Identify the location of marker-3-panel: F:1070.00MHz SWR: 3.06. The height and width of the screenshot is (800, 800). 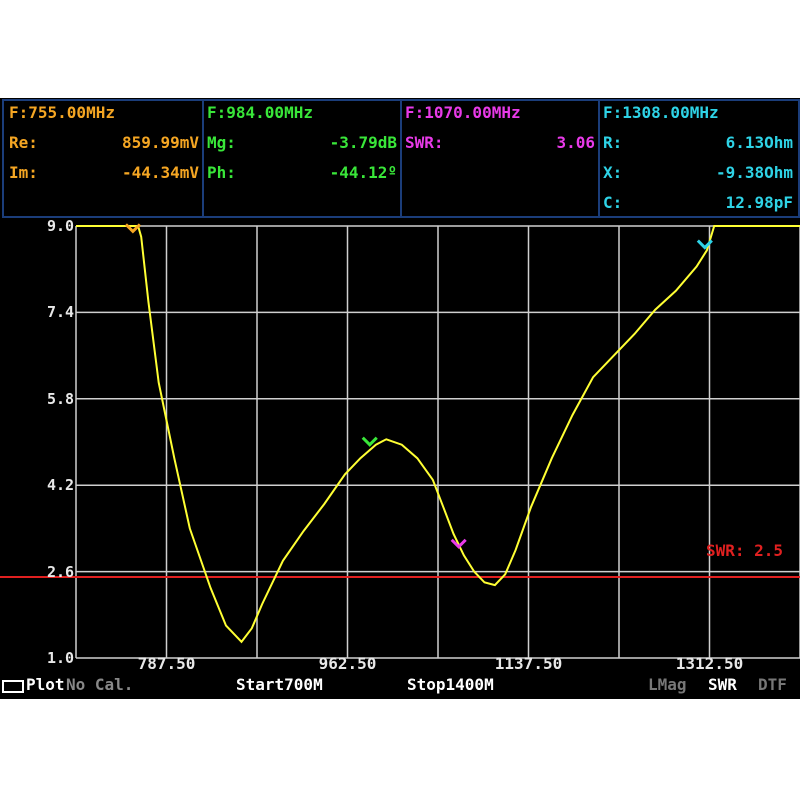
(500, 158).